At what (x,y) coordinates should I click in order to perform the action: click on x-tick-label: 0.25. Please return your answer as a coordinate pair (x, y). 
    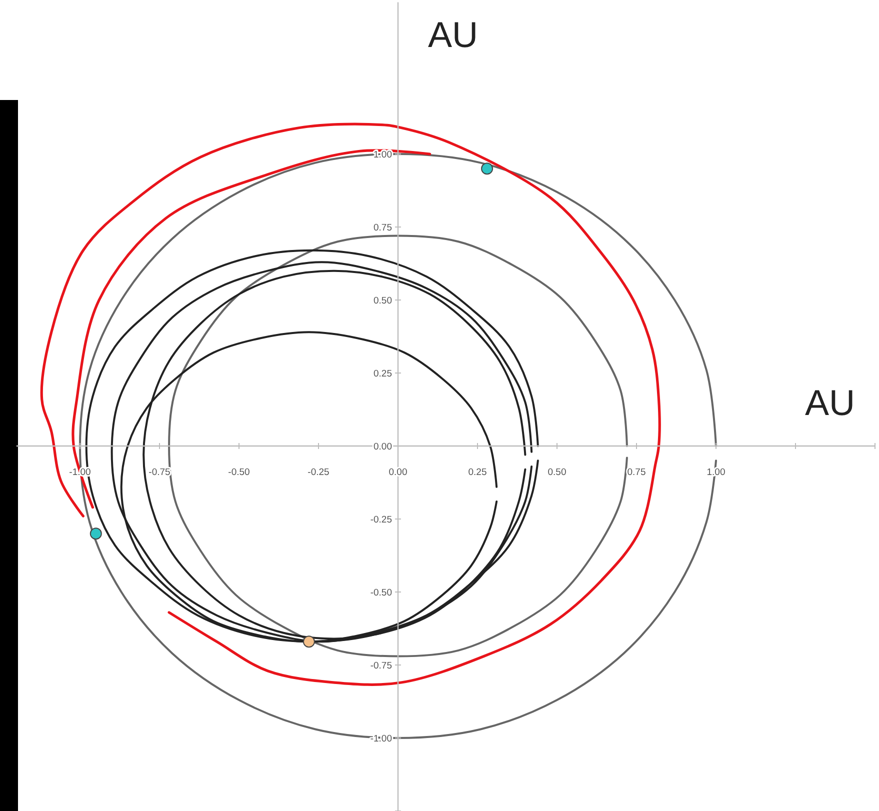
    Looking at the image, I should click on (477, 472).